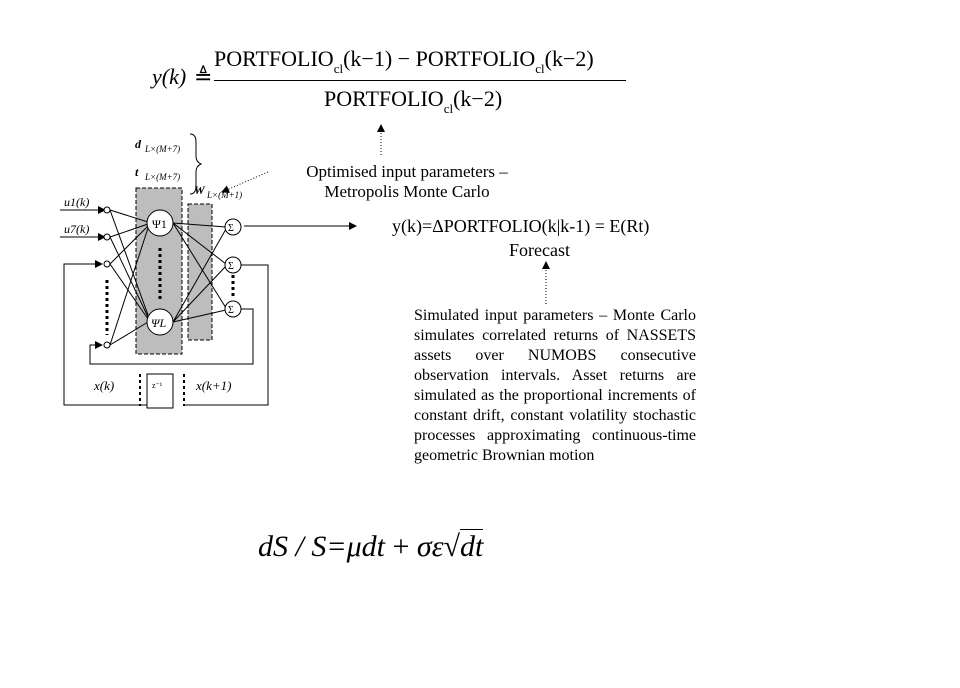 The height and width of the screenshot is (688, 960). I want to click on feedback-loop-outer, so click(227, 335).